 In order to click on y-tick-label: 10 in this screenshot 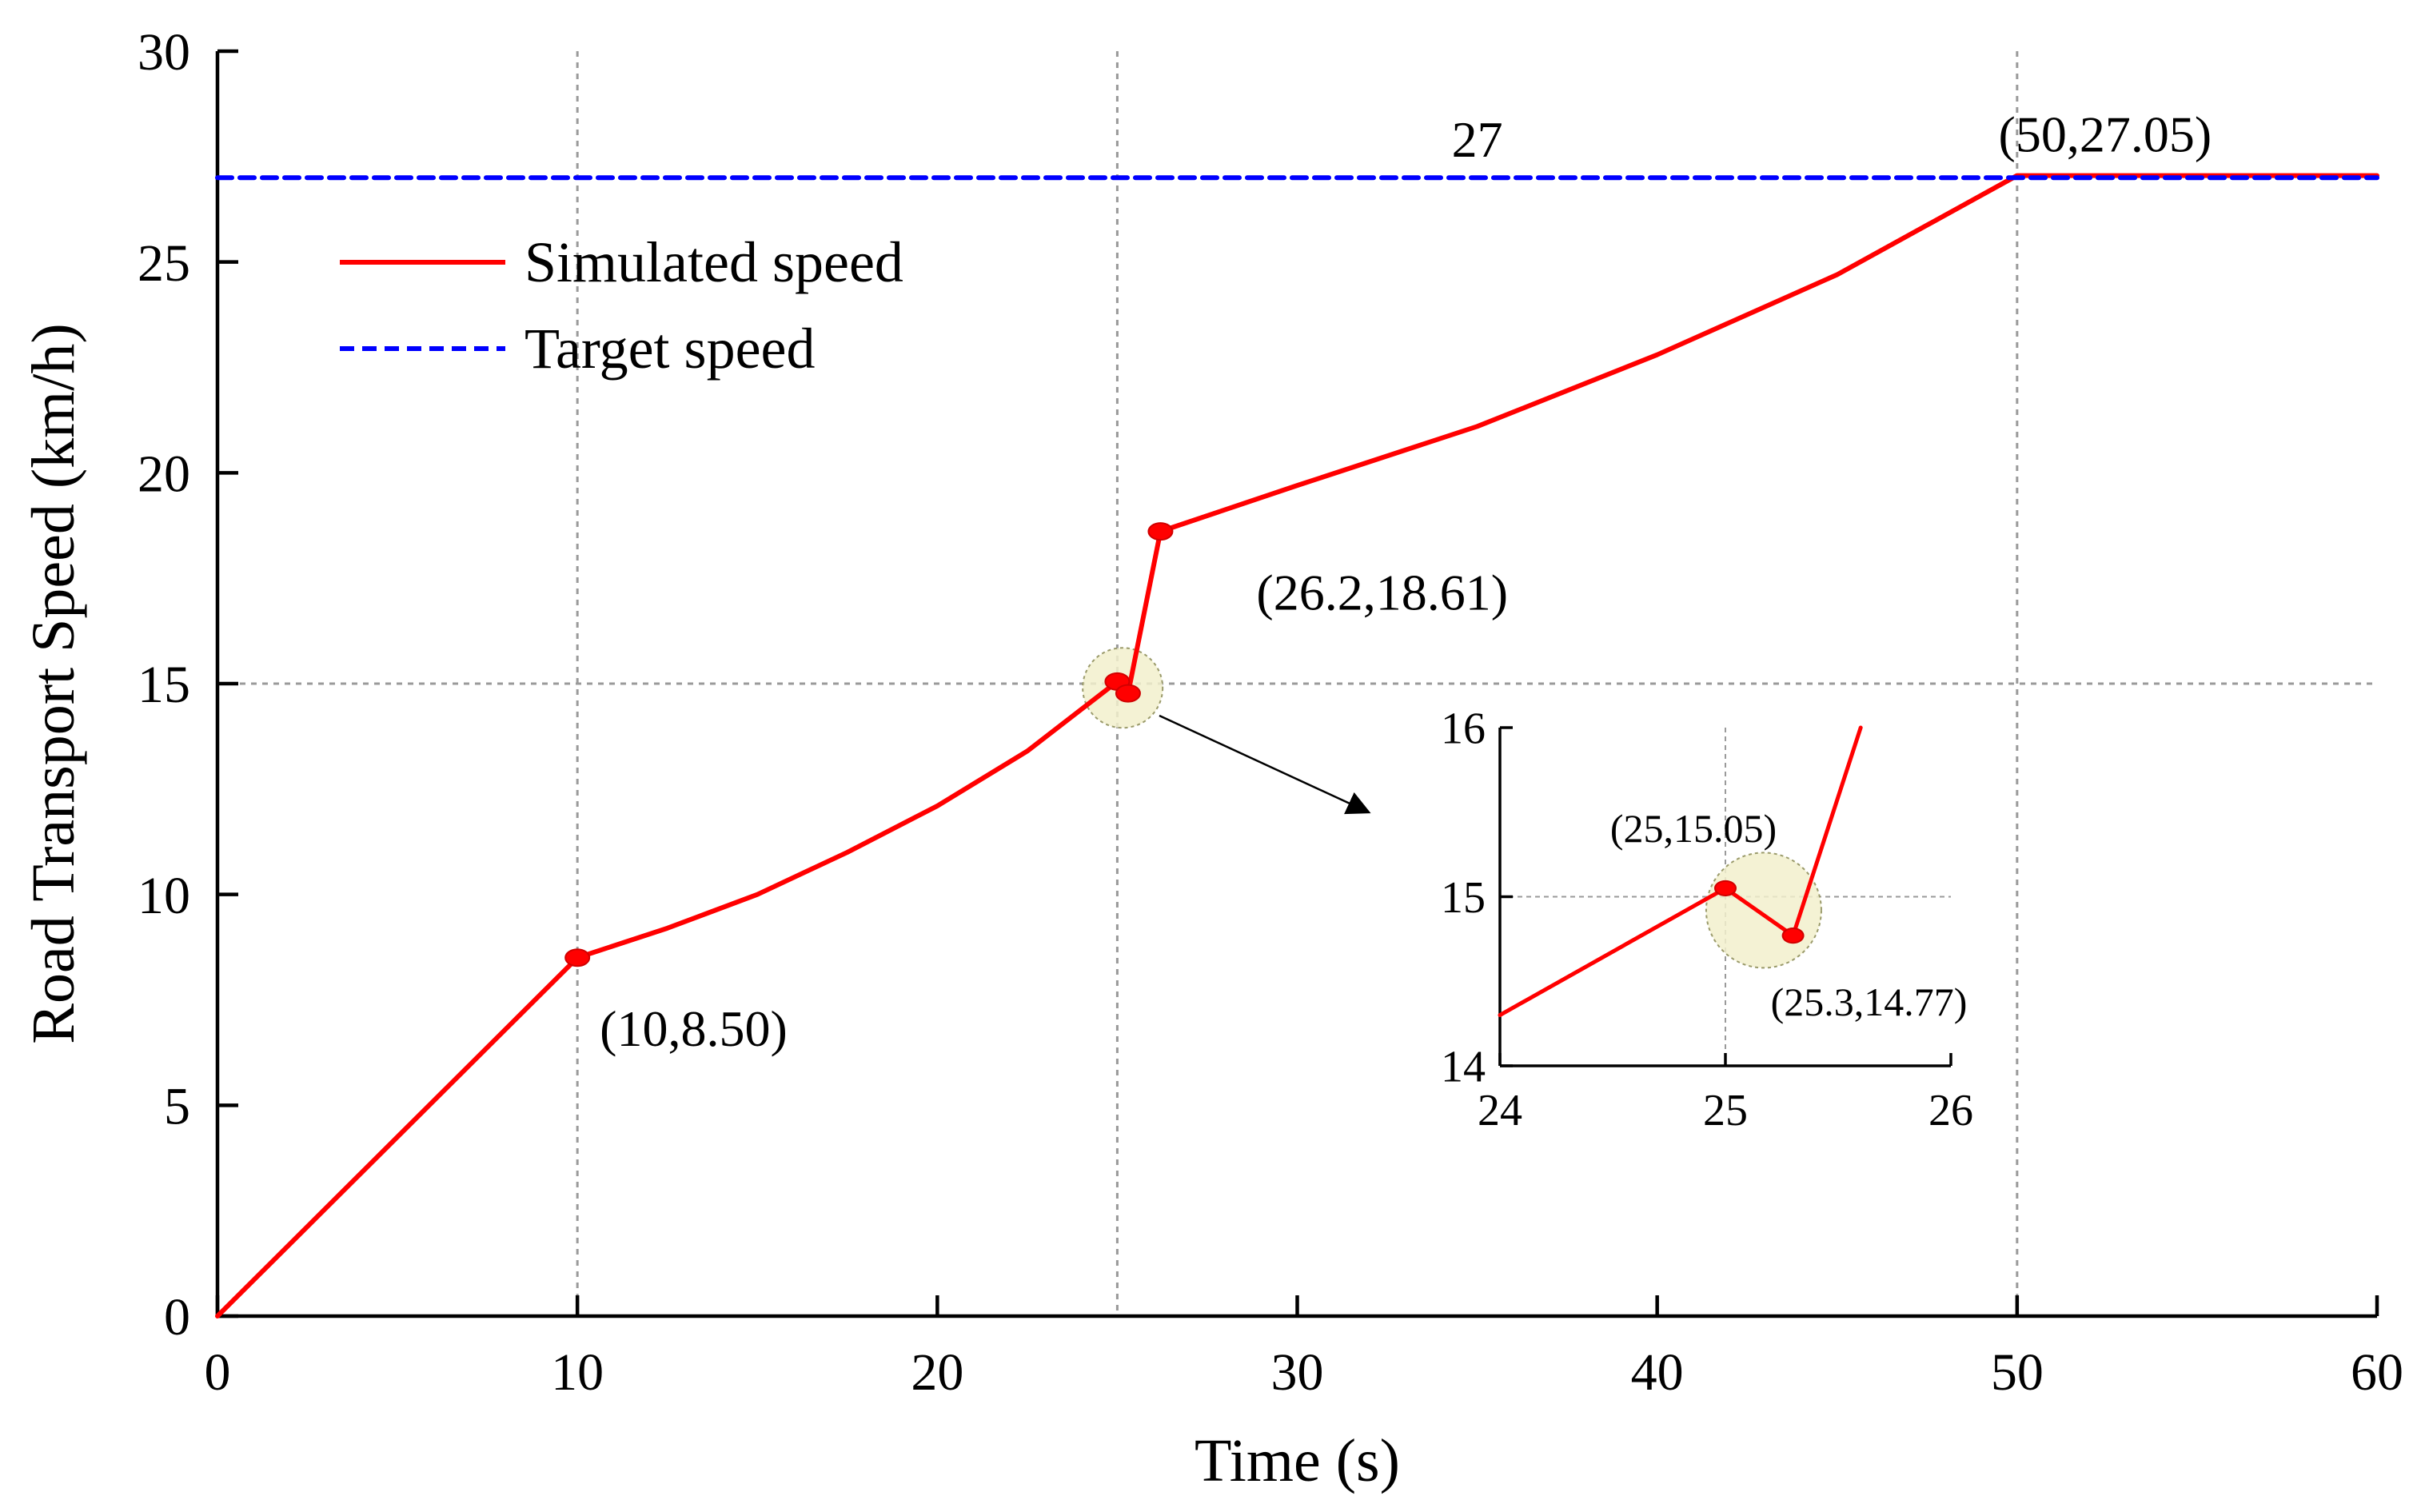, I will do `click(164, 896)`.